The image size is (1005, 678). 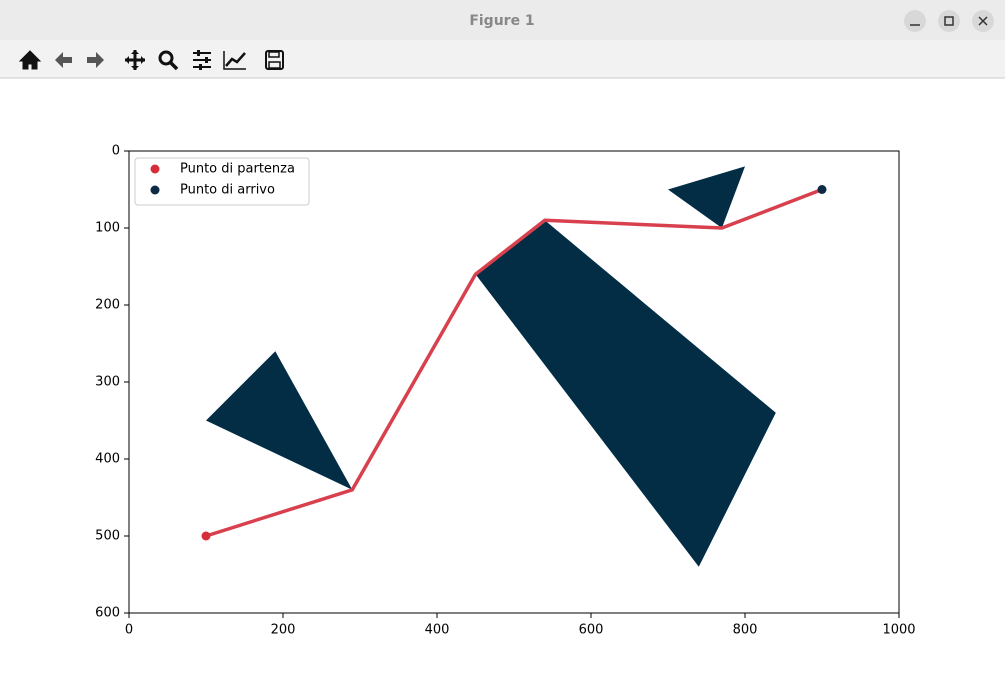 I want to click on legend-label: Punto di arrivo, so click(x=227, y=190).